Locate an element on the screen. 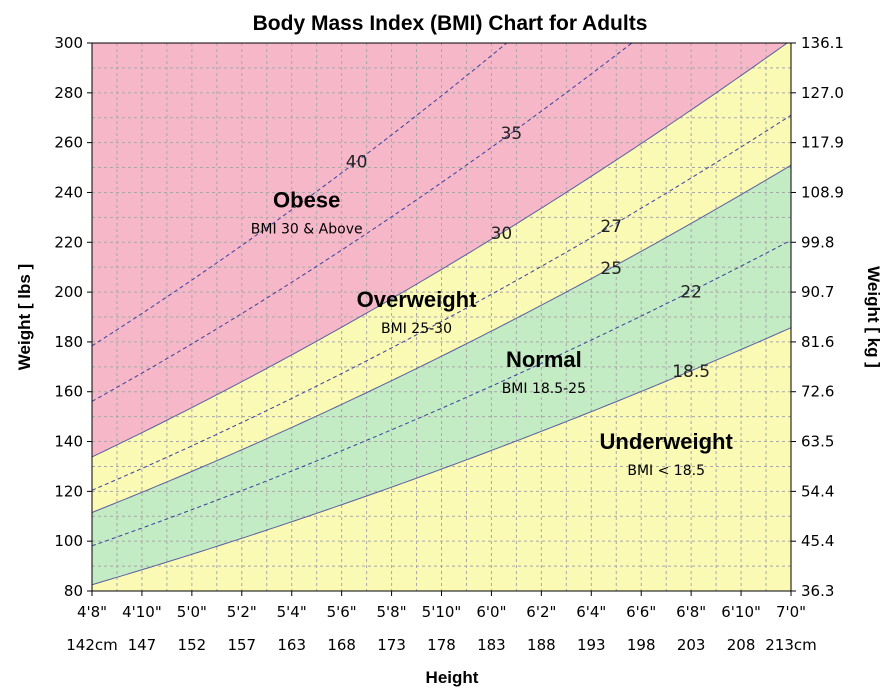  x-tick-label-feet: 5'4" is located at coordinates (292, 612).